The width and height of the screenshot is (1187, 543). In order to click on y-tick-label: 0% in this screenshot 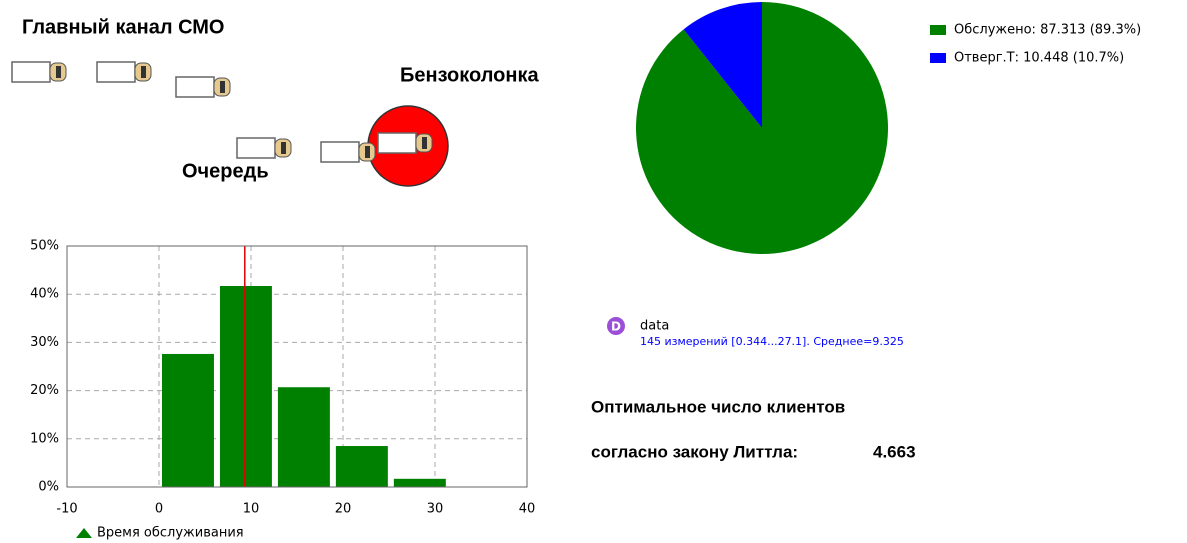, I will do `click(48, 487)`.